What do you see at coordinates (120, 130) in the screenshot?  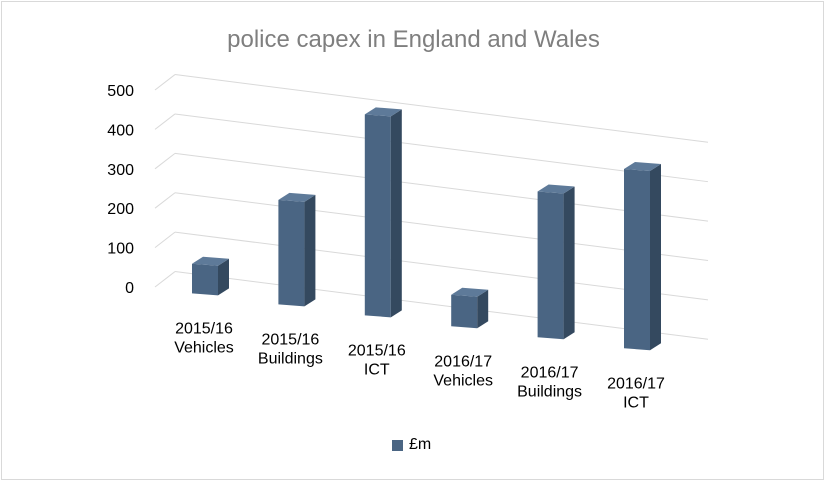 I see `y-tick-label: 400` at bounding box center [120, 130].